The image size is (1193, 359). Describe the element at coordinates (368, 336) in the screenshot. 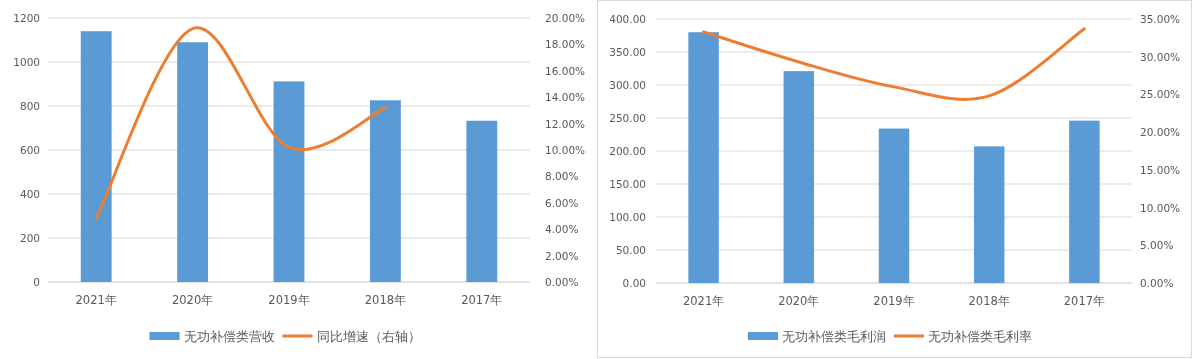

I see `legend-label: 同比增速（右轴）` at that location.